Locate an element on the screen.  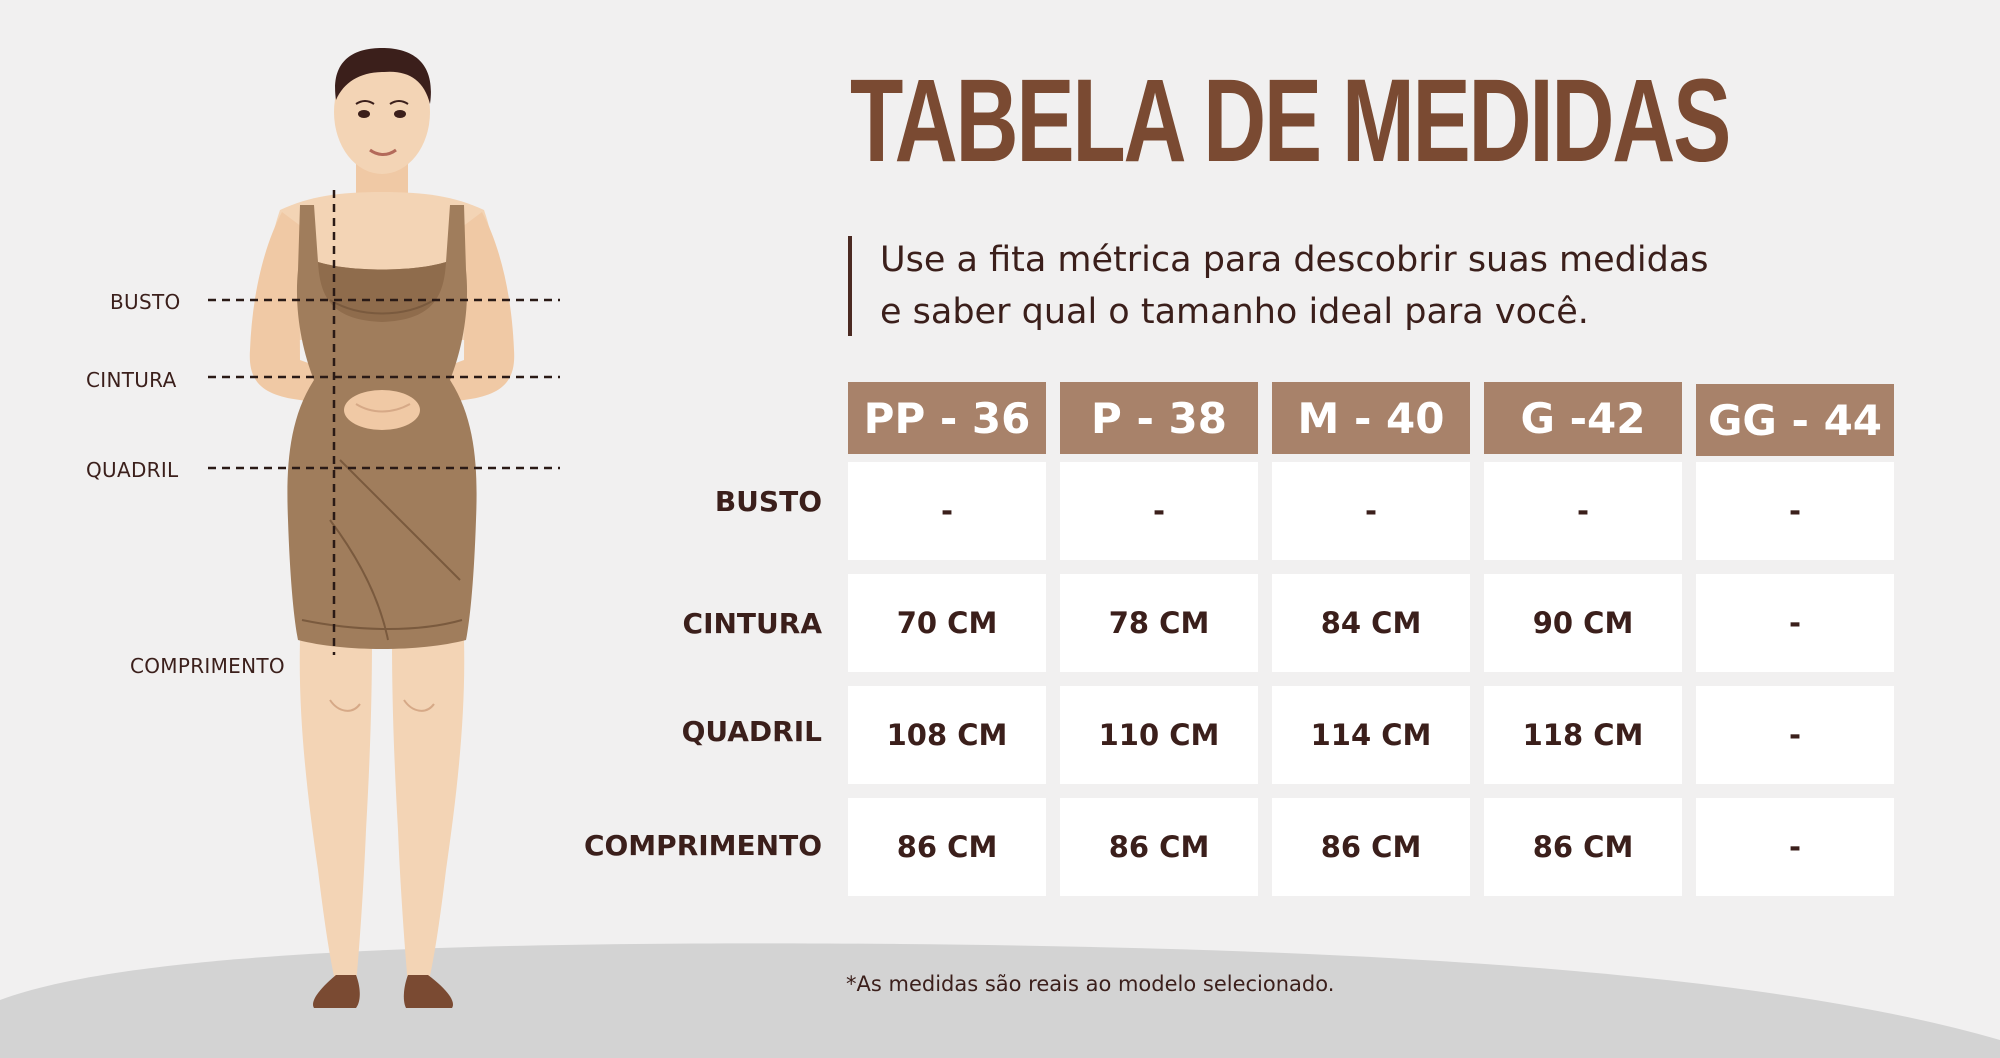
figure-label-busto: BUSTO is located at coordinates (145, 302).